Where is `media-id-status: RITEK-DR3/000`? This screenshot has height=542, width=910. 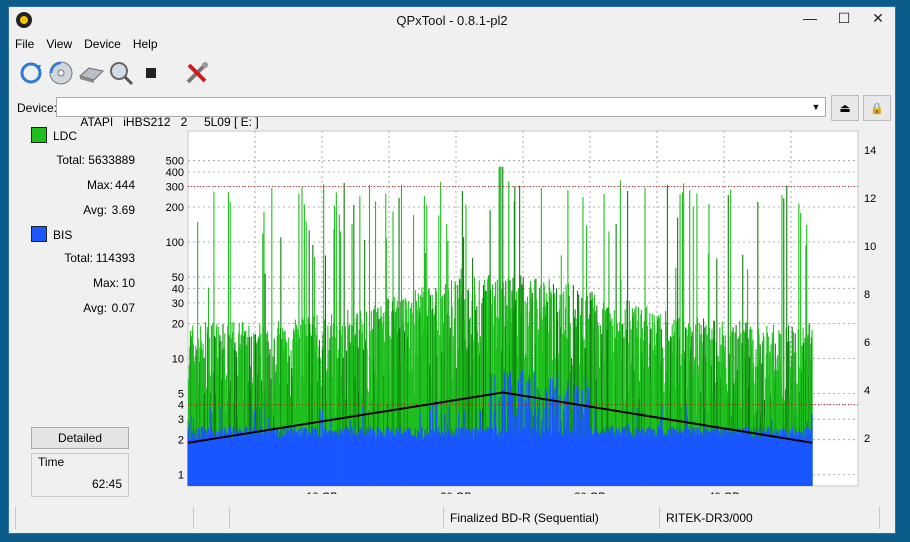 media-id-status: RITEK-DR3/000 is located at coordinates (769, 518).